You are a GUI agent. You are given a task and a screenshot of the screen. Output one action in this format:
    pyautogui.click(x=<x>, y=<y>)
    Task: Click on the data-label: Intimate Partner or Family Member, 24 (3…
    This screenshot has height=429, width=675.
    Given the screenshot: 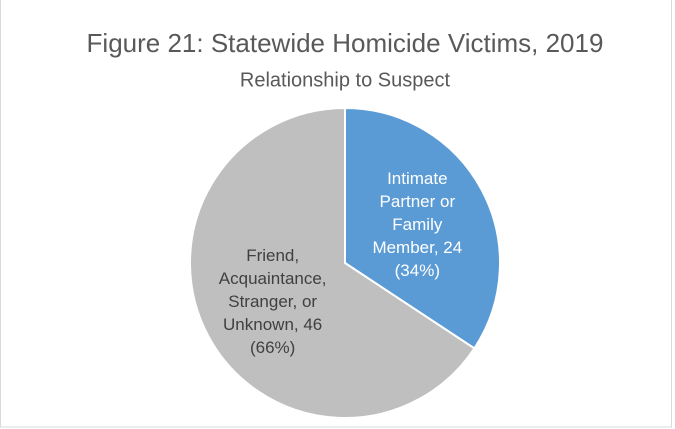 What is the action you would take?
    pyautogui.click(x=417, y=224)
    